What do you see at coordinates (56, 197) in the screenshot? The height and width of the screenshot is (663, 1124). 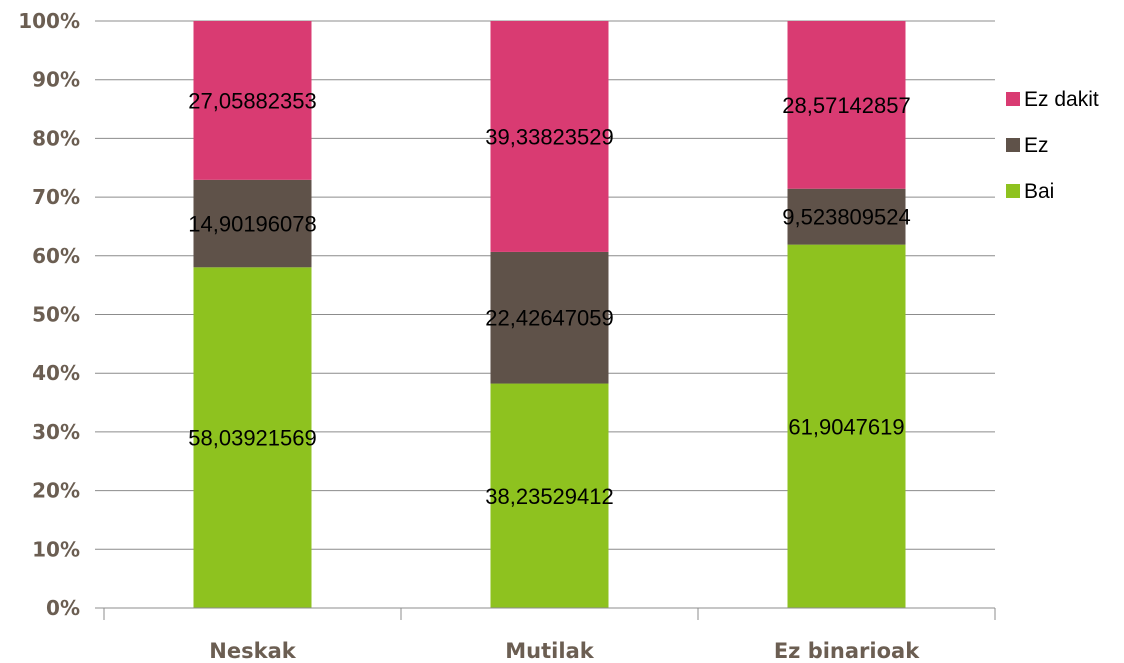 I see `y-tick-label: 70%` at bounding box center [56, 197].